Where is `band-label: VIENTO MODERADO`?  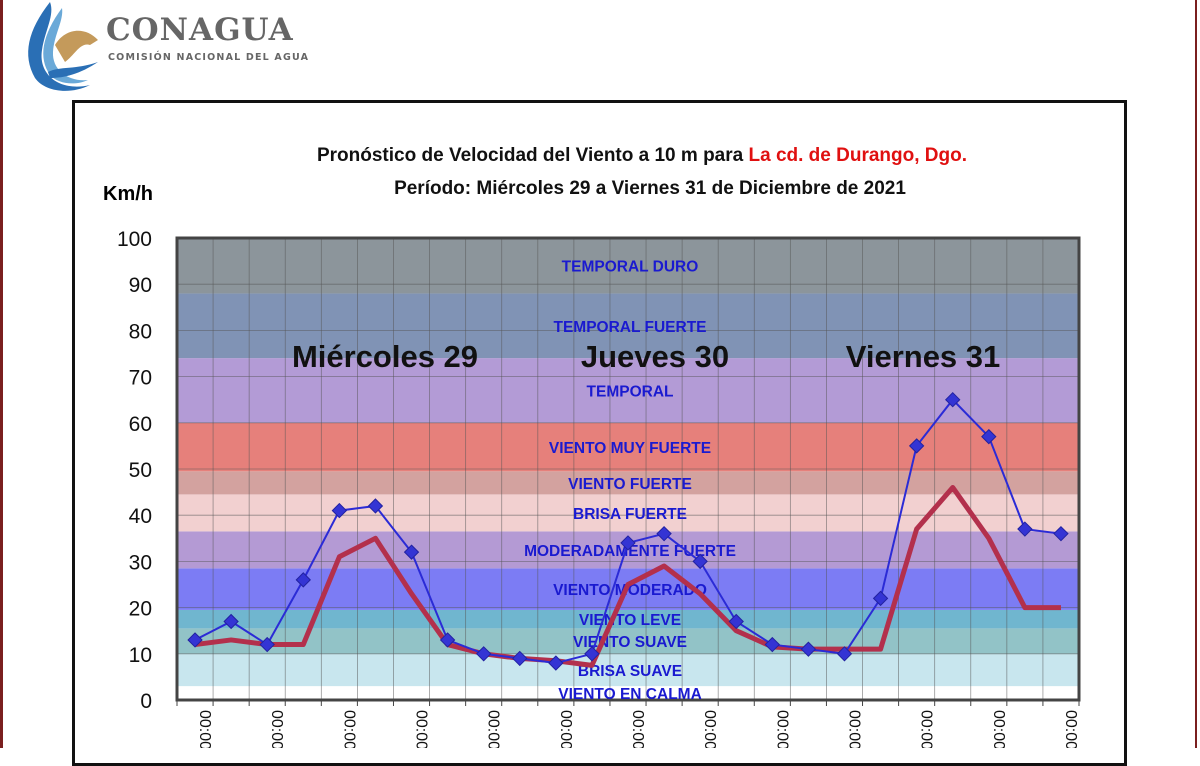
band-label: VIENTO MODERADO is located at coordinates (630, 590).